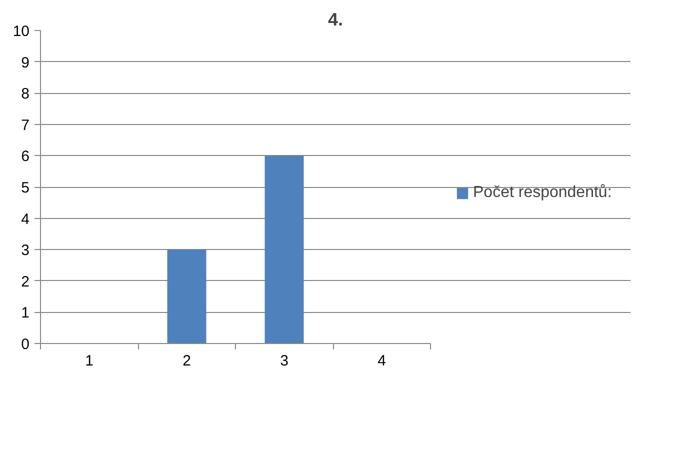 Image resolution: width=697 pixels, height=476 pixels. I want to click on y-tick-label: 9, so click(25, 63).